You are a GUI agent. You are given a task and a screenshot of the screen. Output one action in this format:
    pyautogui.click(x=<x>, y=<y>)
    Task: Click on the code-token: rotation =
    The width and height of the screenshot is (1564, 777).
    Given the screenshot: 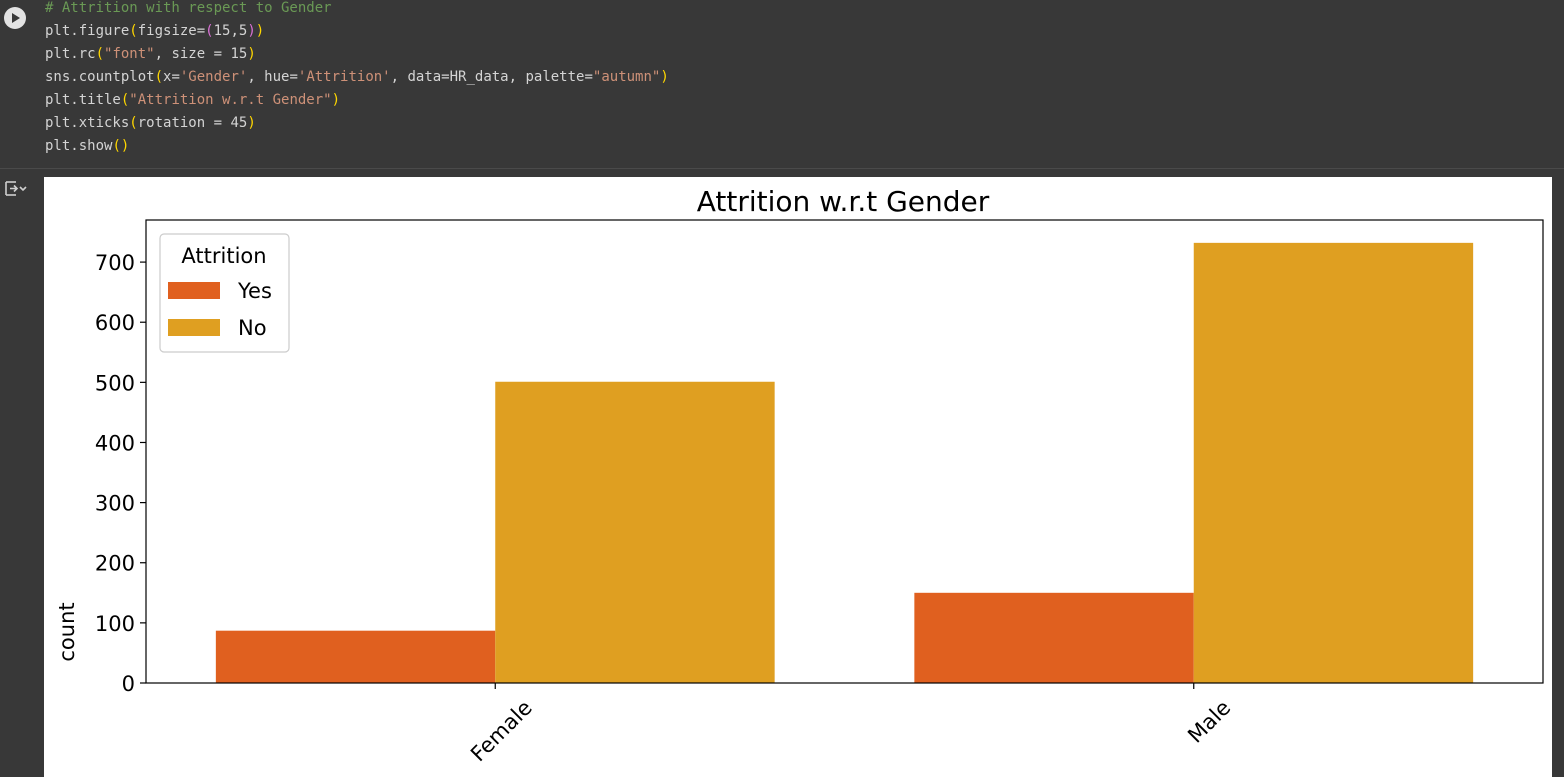 What is the action you would take?
    pyautogui.click(x=184, y=123)
    